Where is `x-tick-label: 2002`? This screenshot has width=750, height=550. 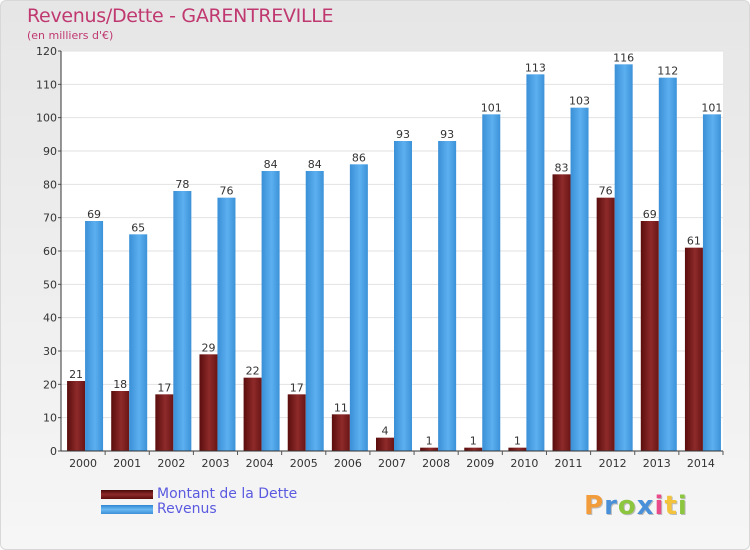 x-tick-label: 2002 is located at coordinates (171, 463).